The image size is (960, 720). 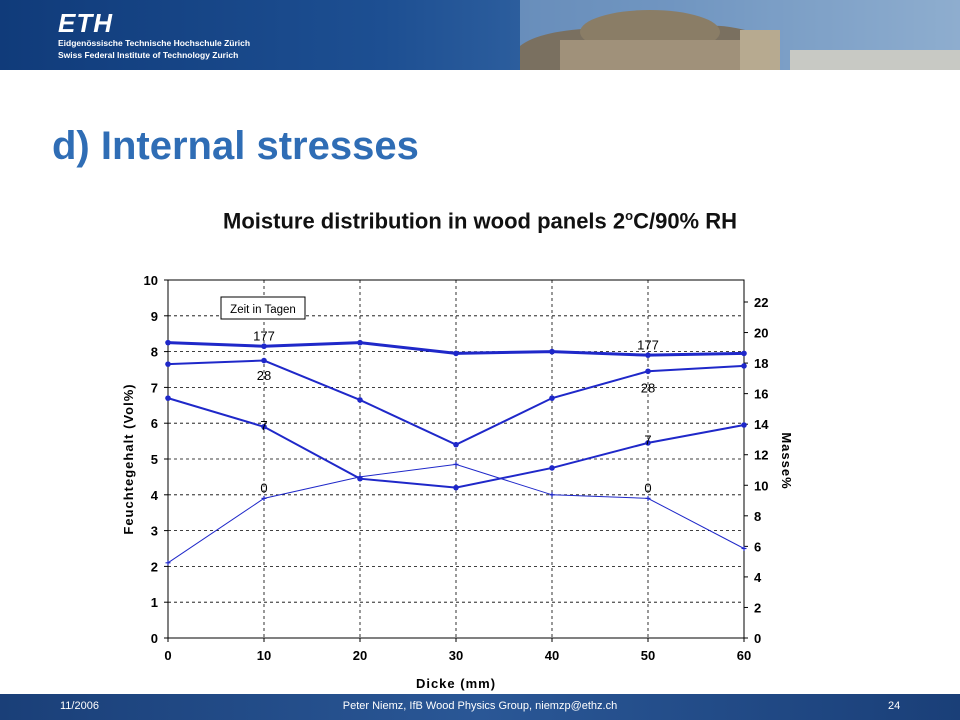 What do you see at coordinates (648, 655) in the screenshot?
I see `x-tick-label: 50` at bounding box center [648, 655].